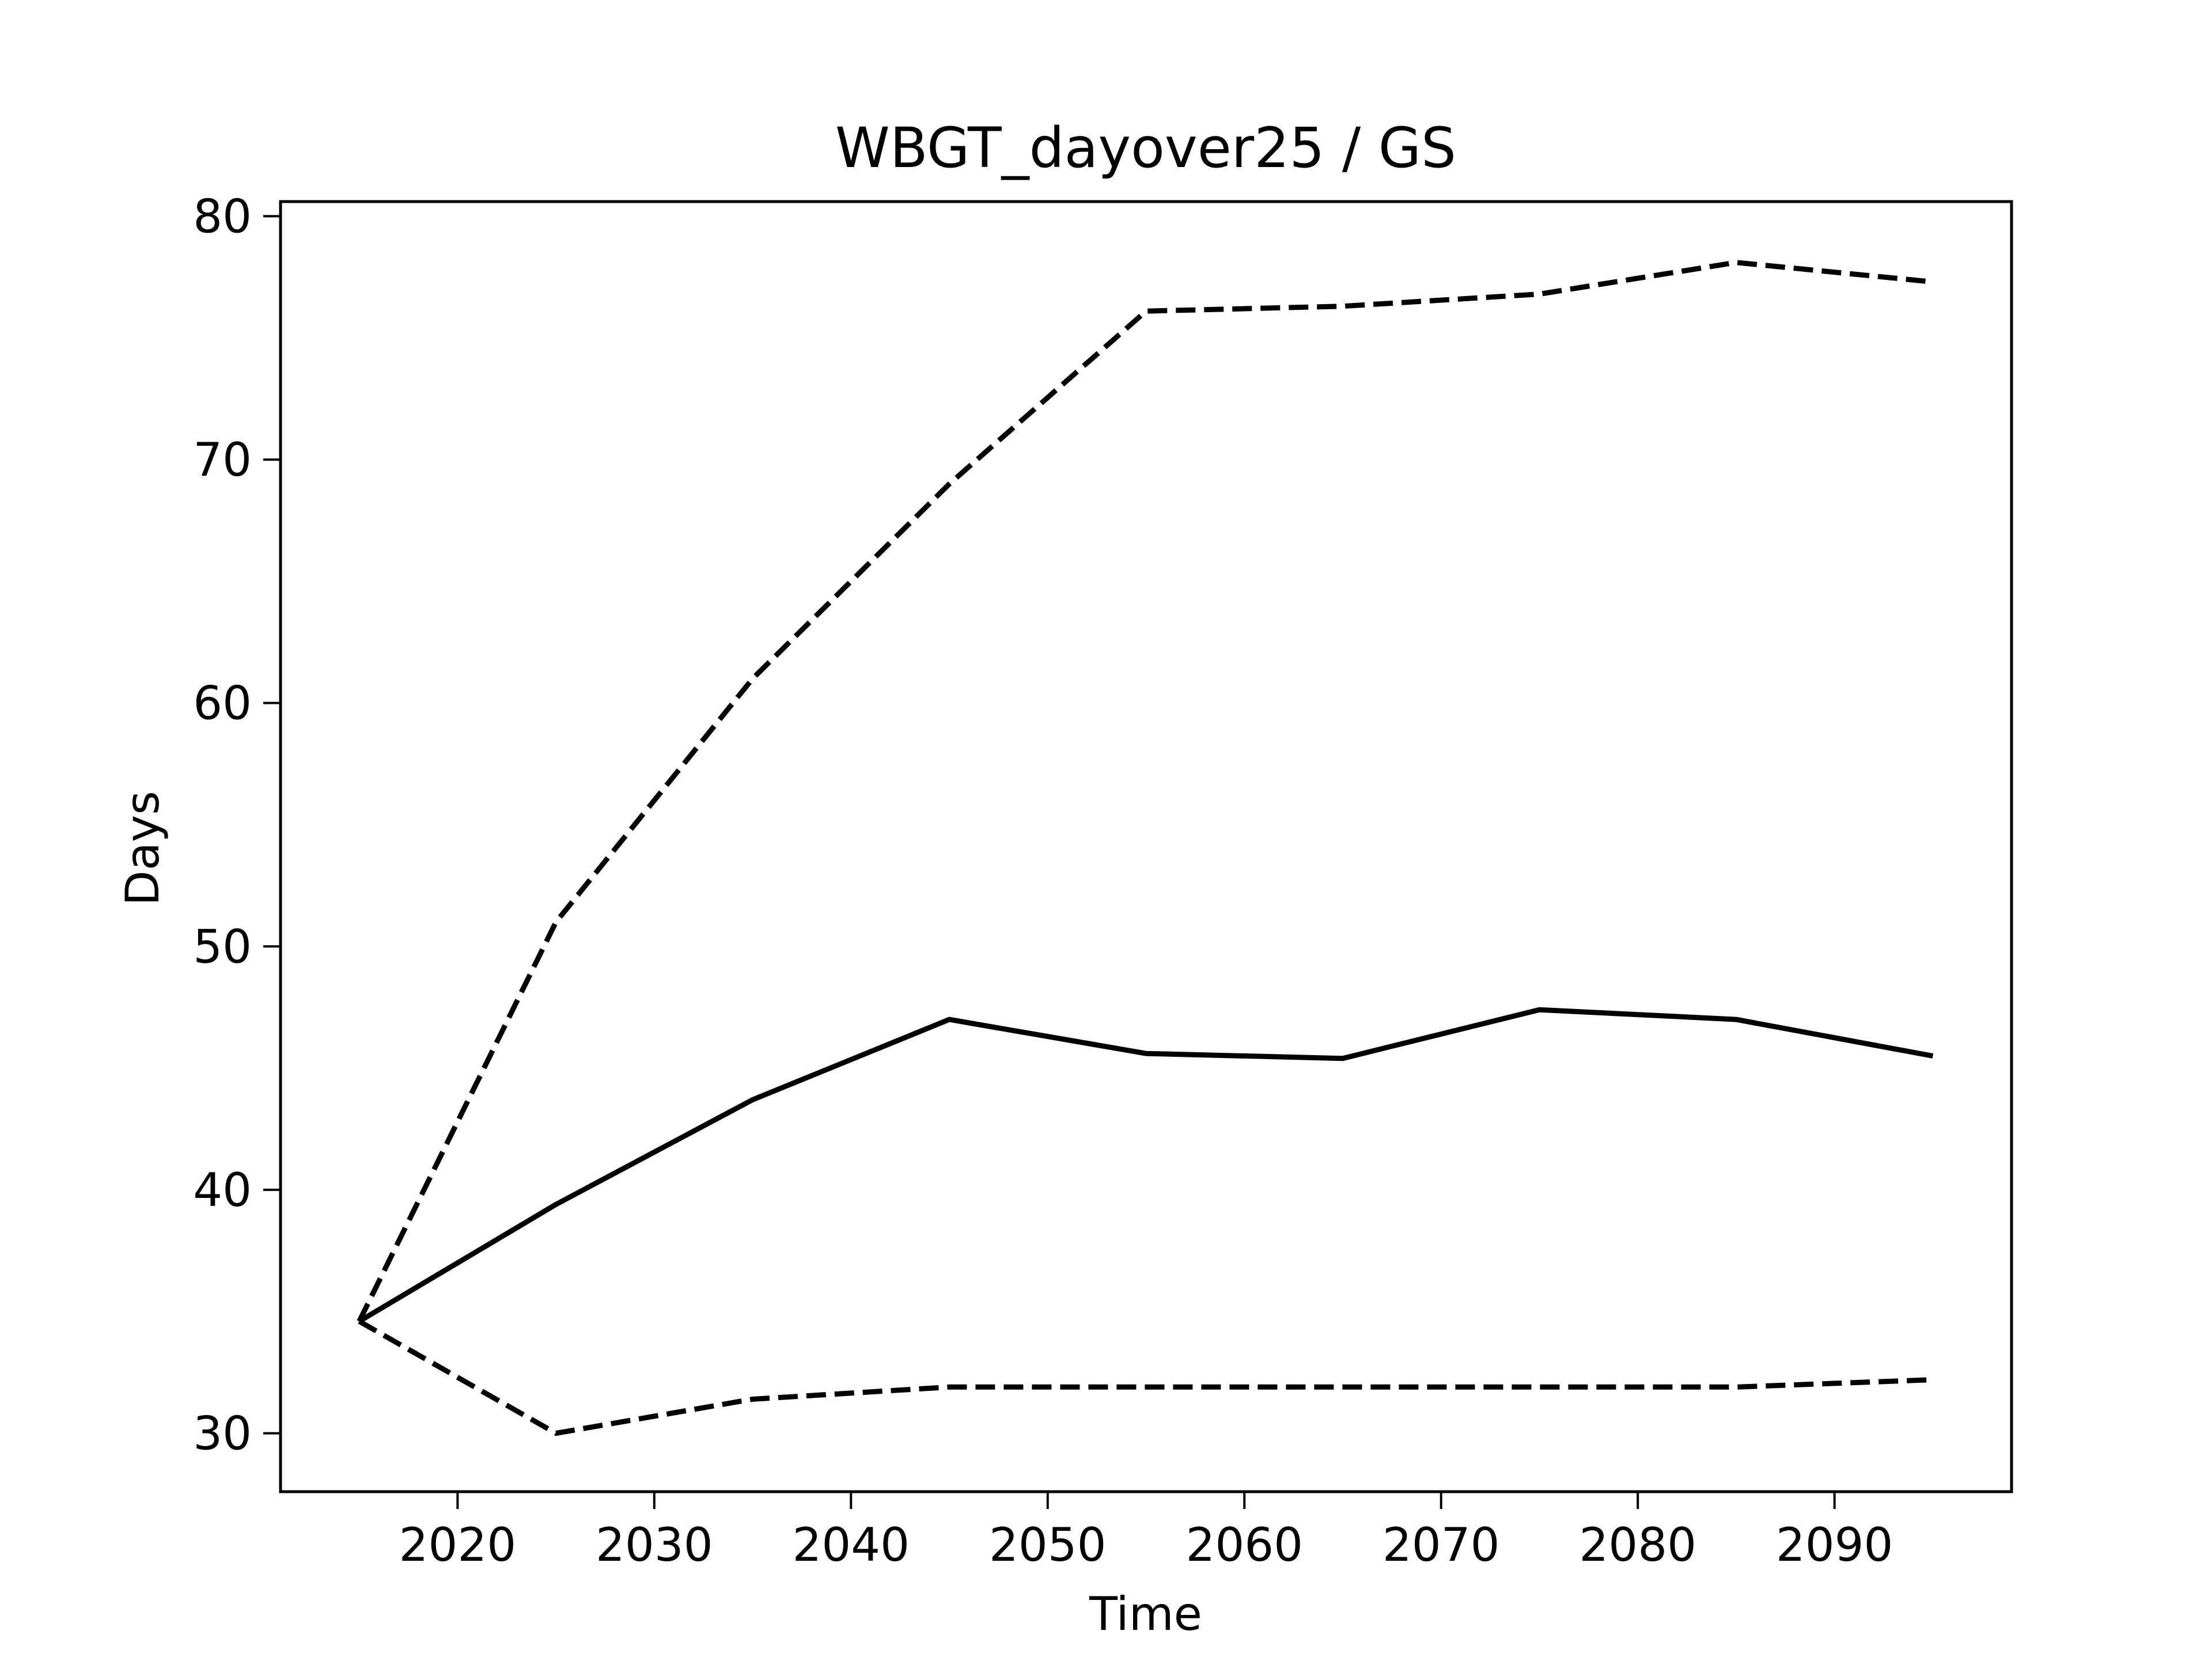 This screenshot has width=2212, height=1661. I want to click on x-tick-label: 2050, so click(1048, 1545).